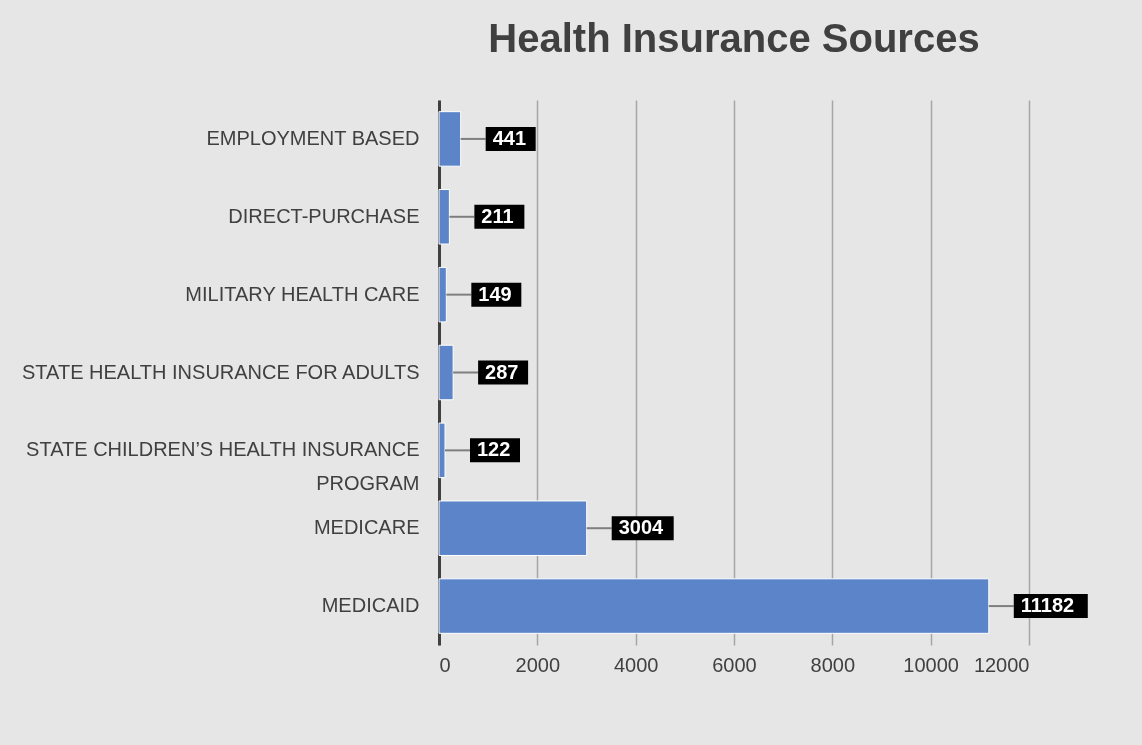 The height and width of the screenshot is (745, 1142). Describe the element at coordinates (494, 449) in the screenshot. I see `data-label: 122` at that location.